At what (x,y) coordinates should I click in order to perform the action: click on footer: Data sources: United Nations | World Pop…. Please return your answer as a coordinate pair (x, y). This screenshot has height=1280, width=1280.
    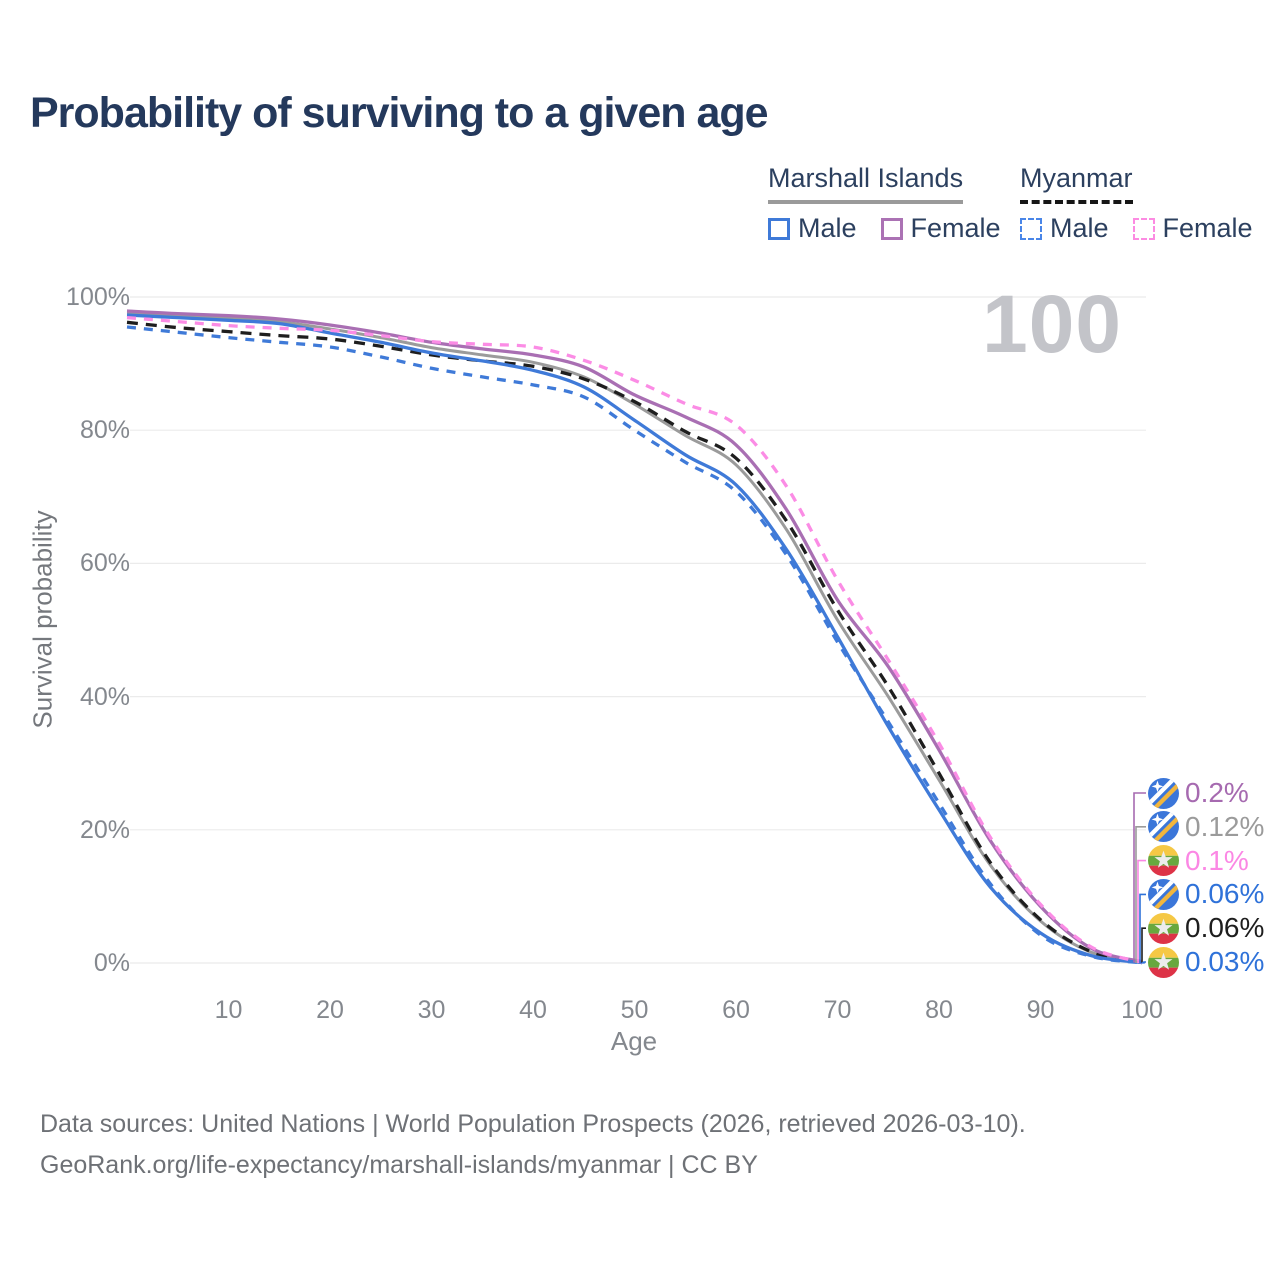
    Looking at the image, I should click on (533, 1145).